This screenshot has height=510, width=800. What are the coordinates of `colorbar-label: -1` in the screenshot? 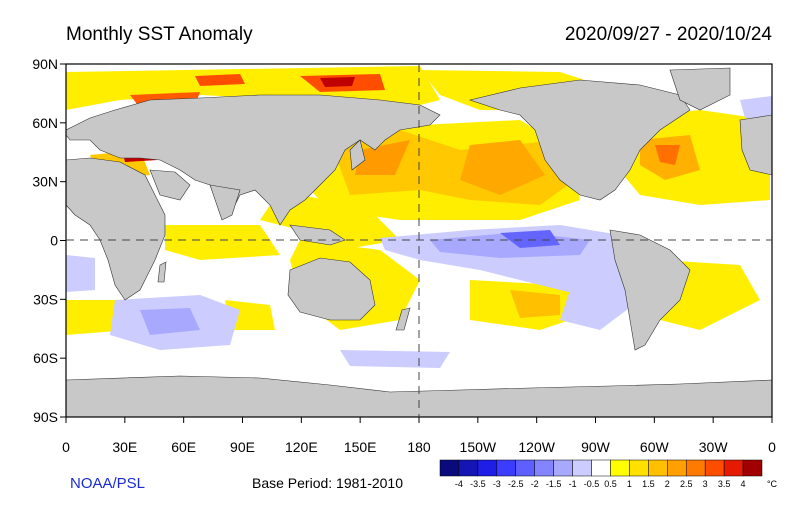 It's located at (573, 484).